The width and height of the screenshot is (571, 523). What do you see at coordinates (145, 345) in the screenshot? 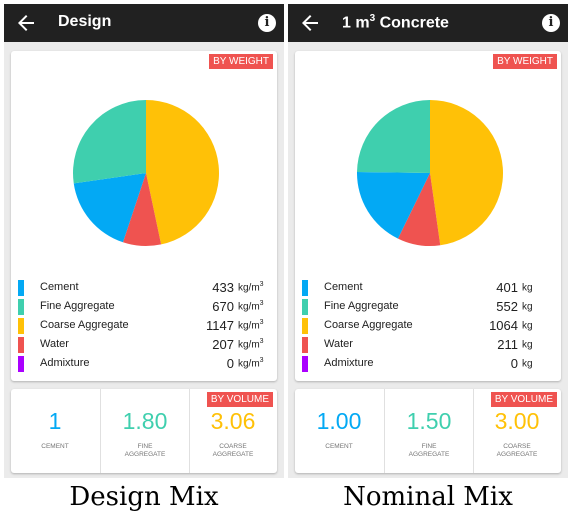
I see `legend-row-water: Water 207 kg/m3` at bounding box center [145, 345].